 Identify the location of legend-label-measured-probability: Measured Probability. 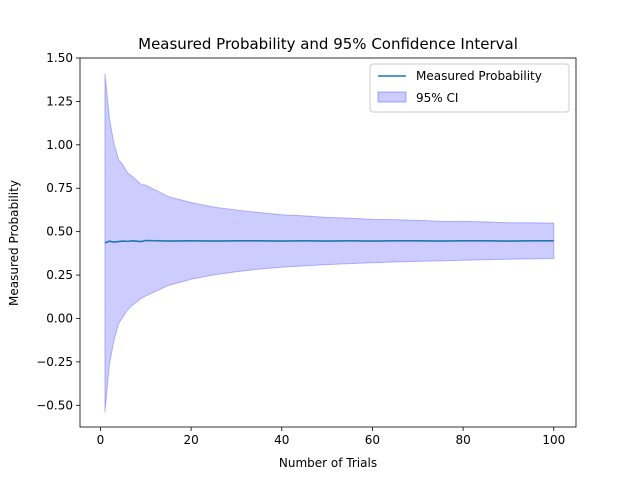
(479, 76).